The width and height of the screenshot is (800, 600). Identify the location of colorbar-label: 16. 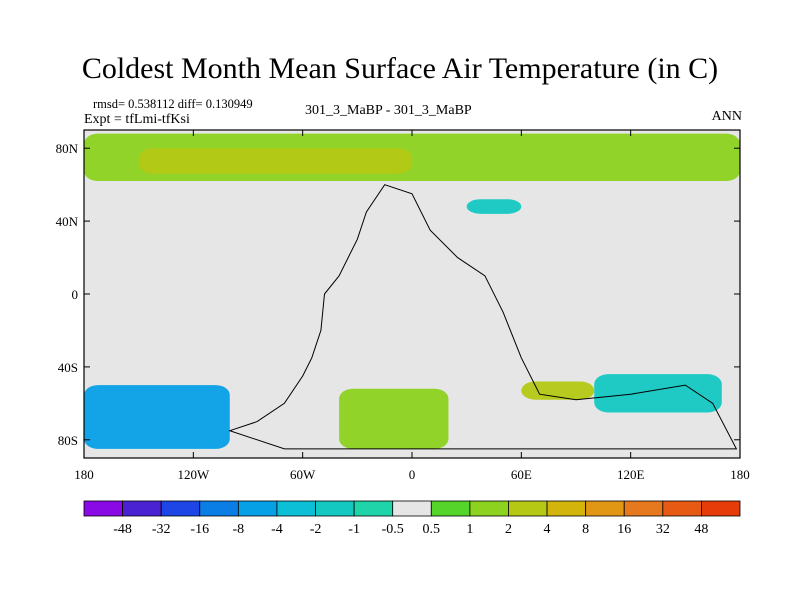
(624, 529).